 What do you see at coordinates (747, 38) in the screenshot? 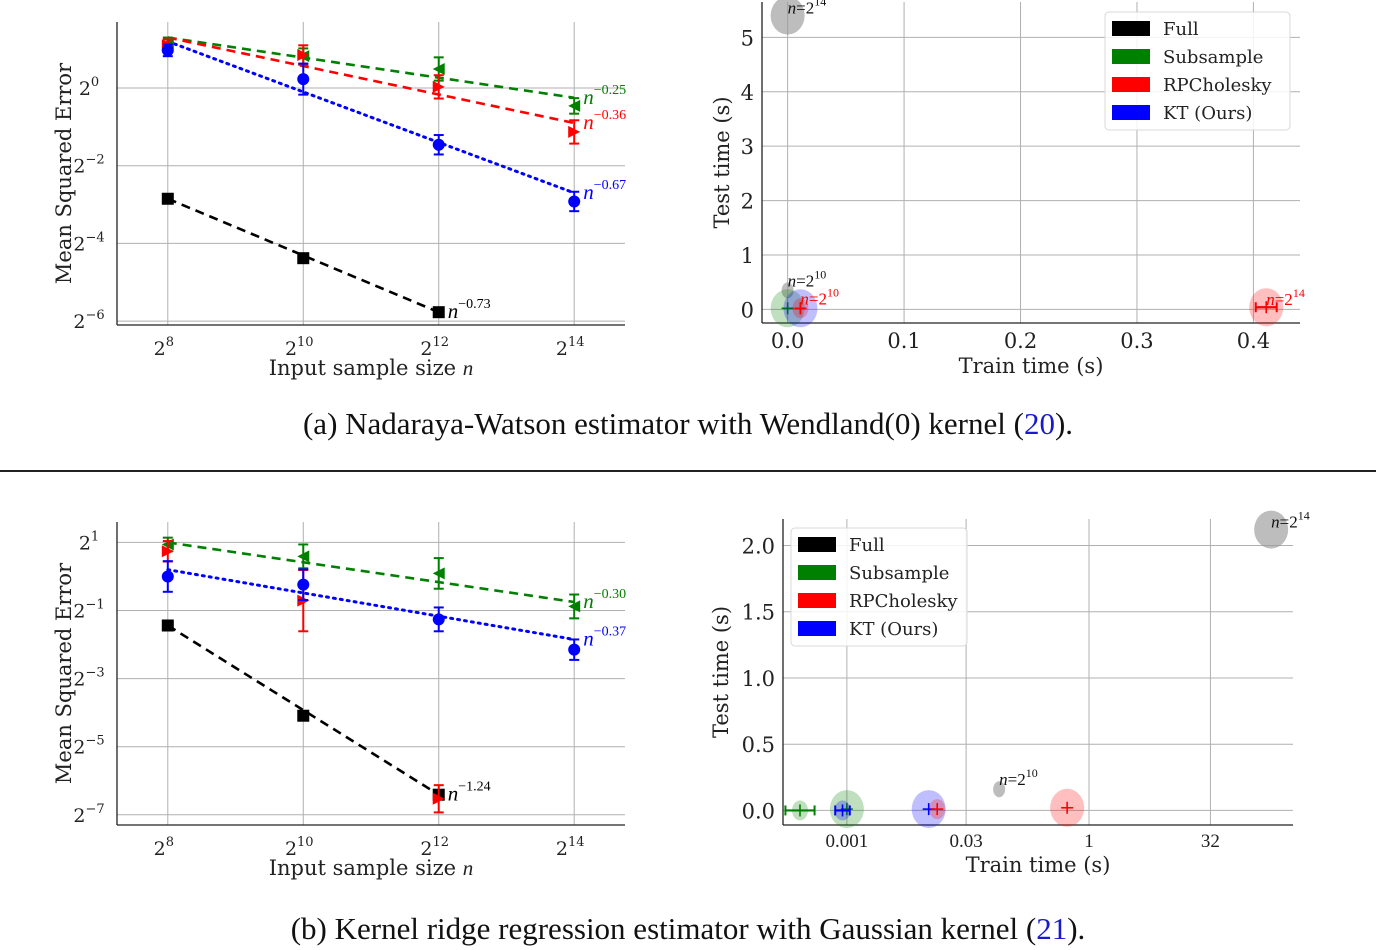
I see `y-tick-label: 5` at bounding box center [747, 38].